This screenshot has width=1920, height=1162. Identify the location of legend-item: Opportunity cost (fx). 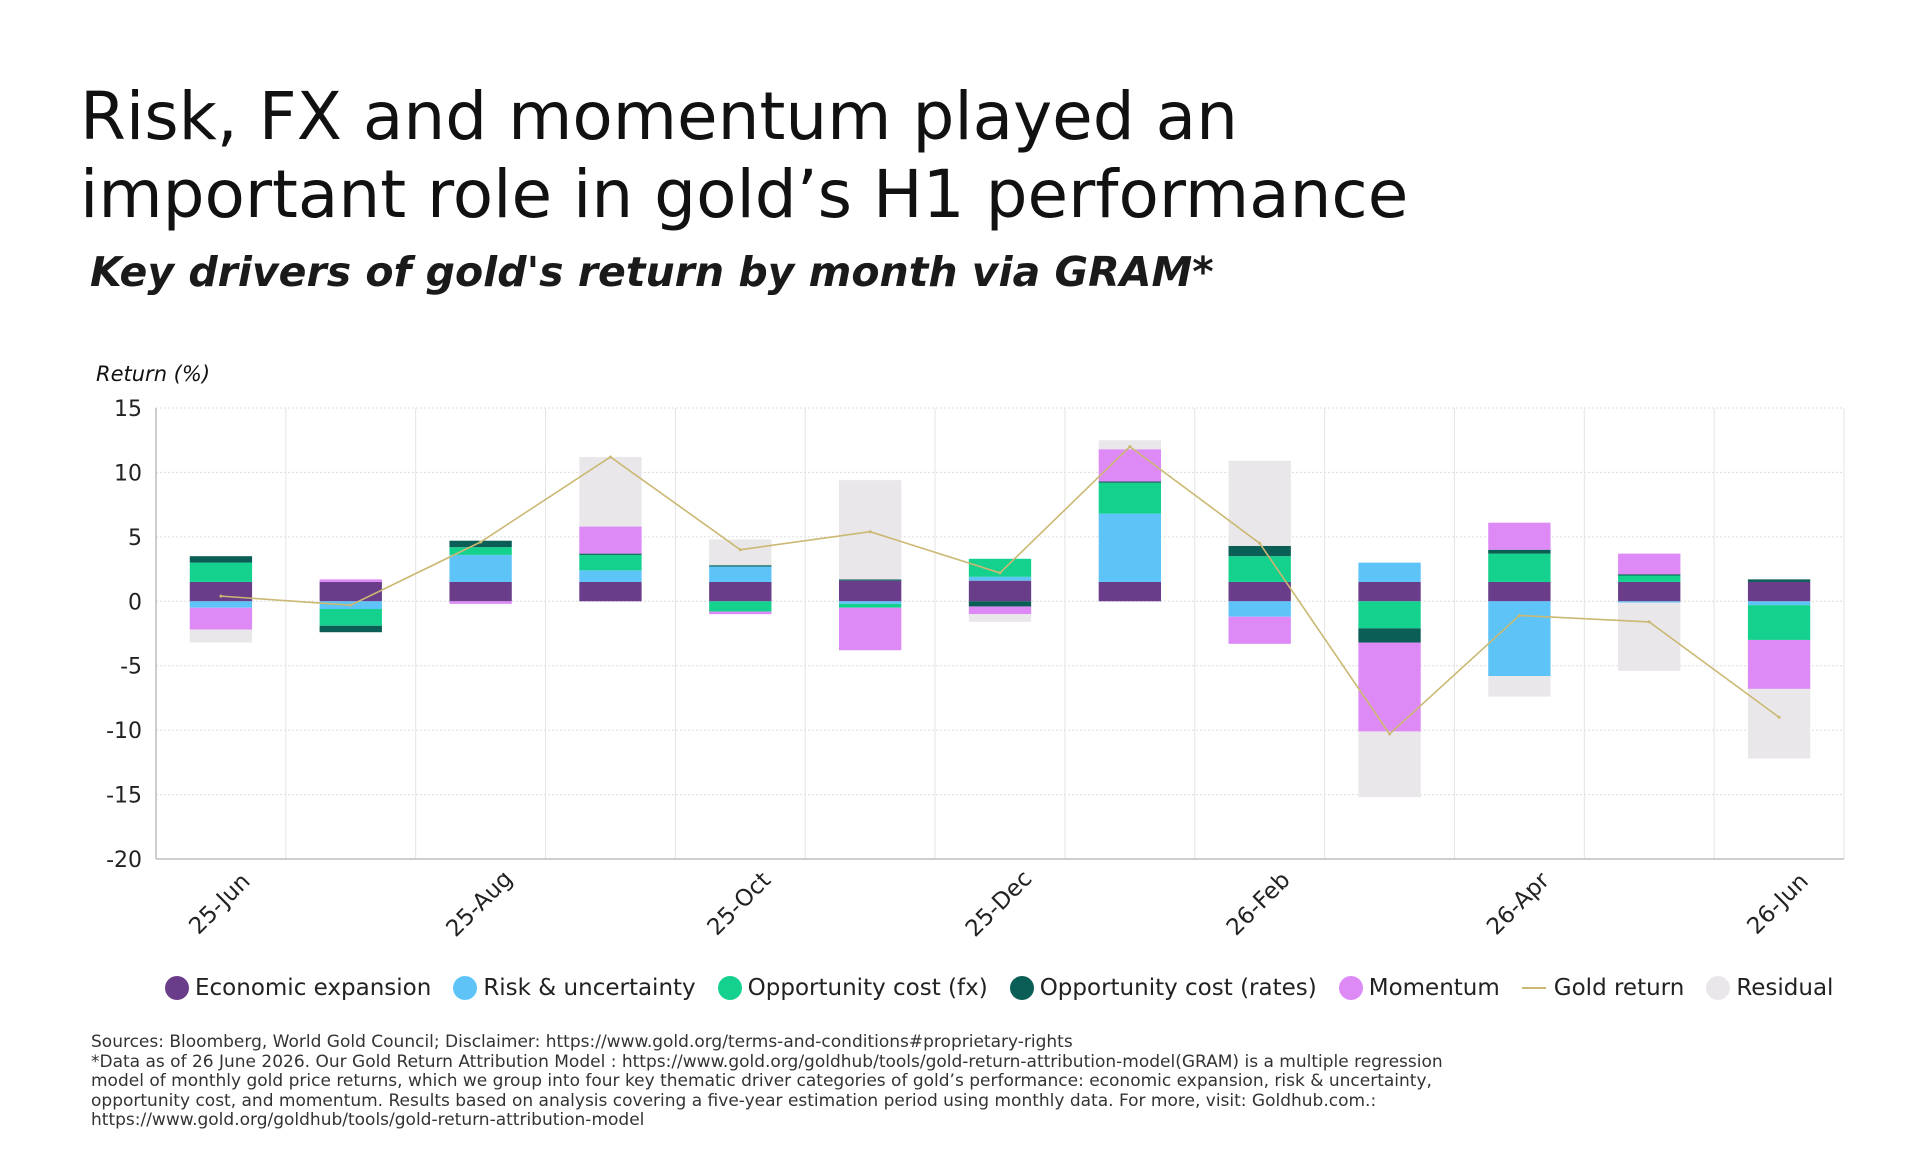
(852, 988).